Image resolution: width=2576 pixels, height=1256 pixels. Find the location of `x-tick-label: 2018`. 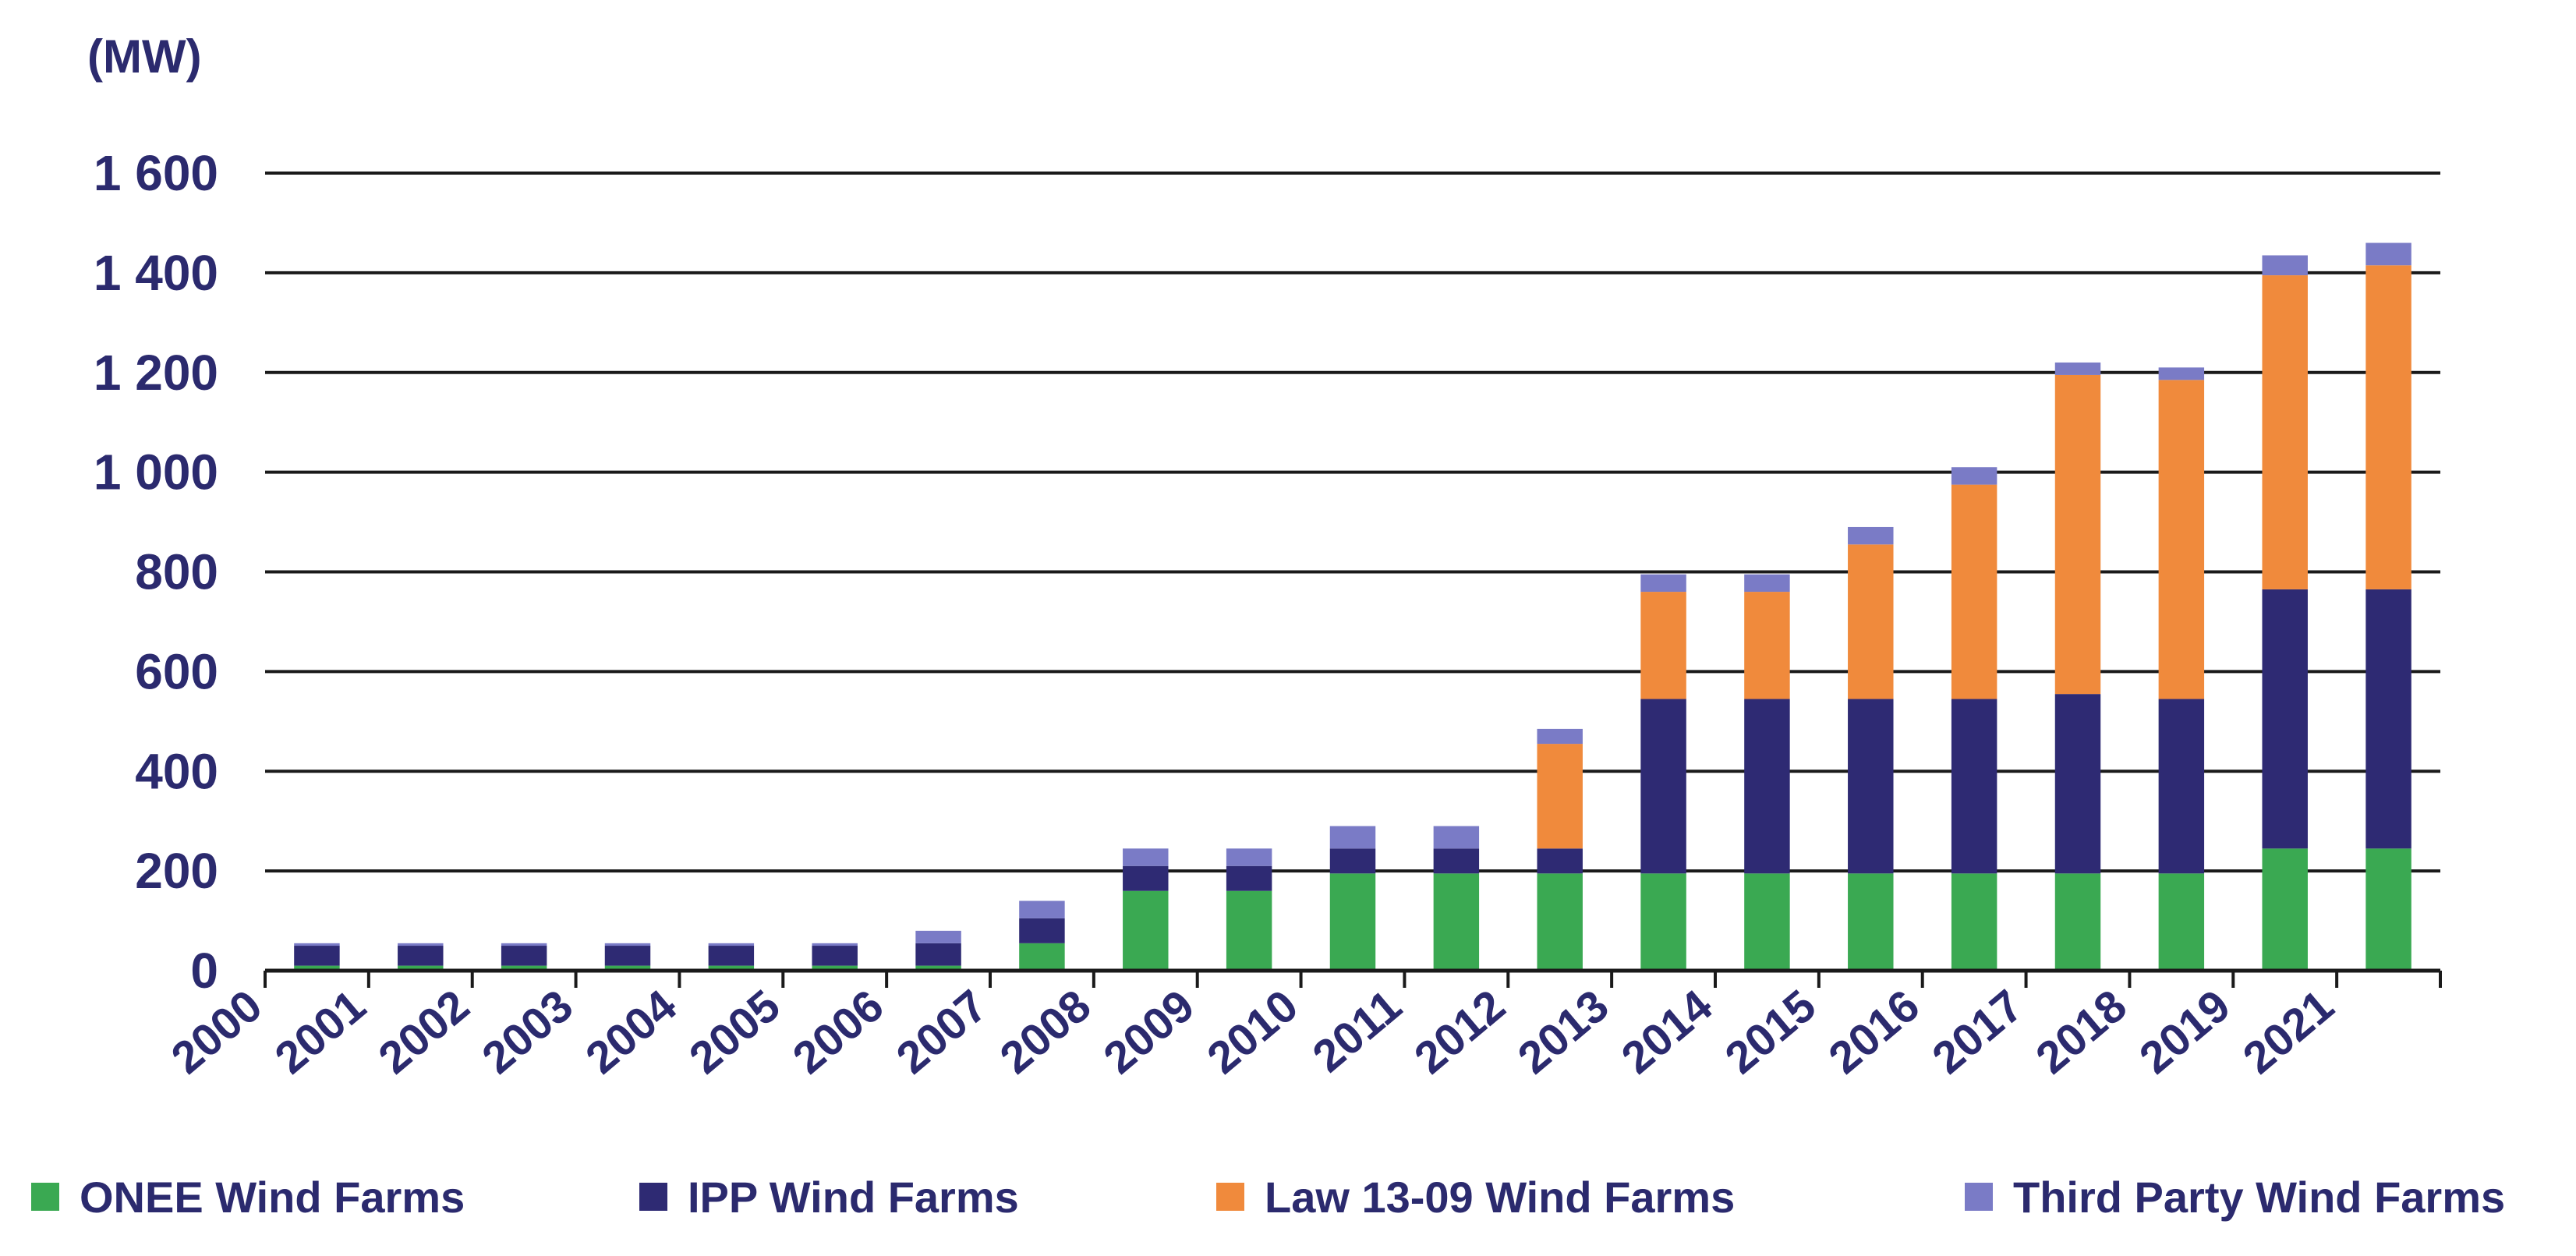

x-tick-label: 2018 is located at coordinates (2081, 1032).